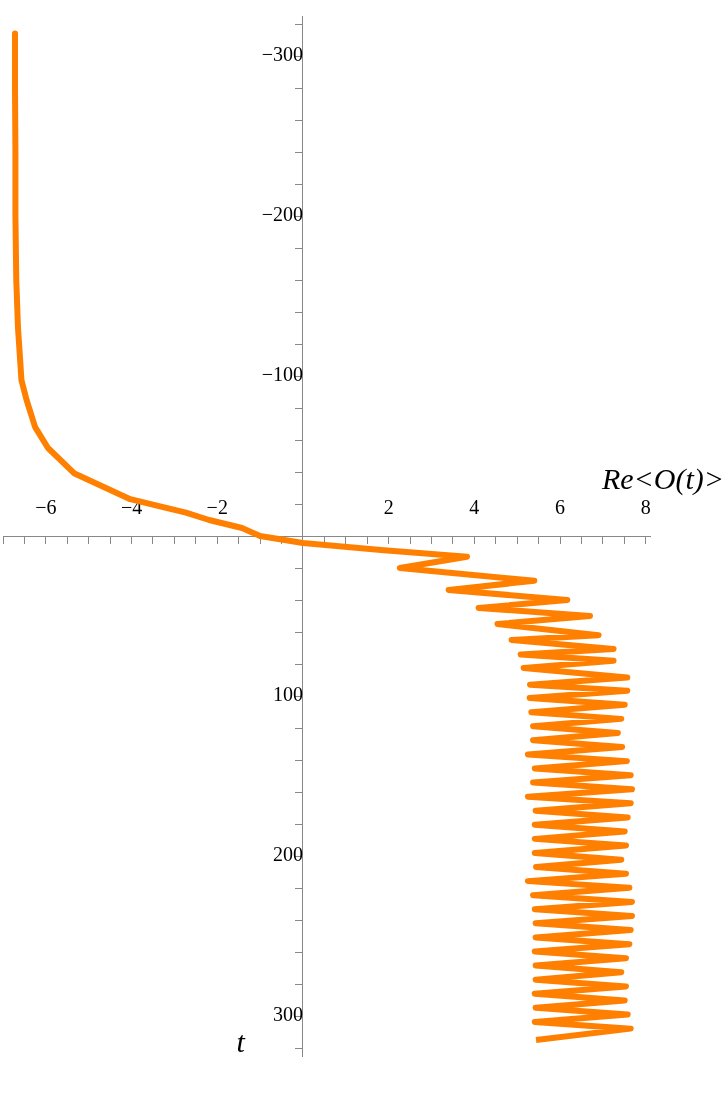  Describe the element at coordinates (287, 1014) in the screenshot. I see `y-tick-label: 300` at that location.